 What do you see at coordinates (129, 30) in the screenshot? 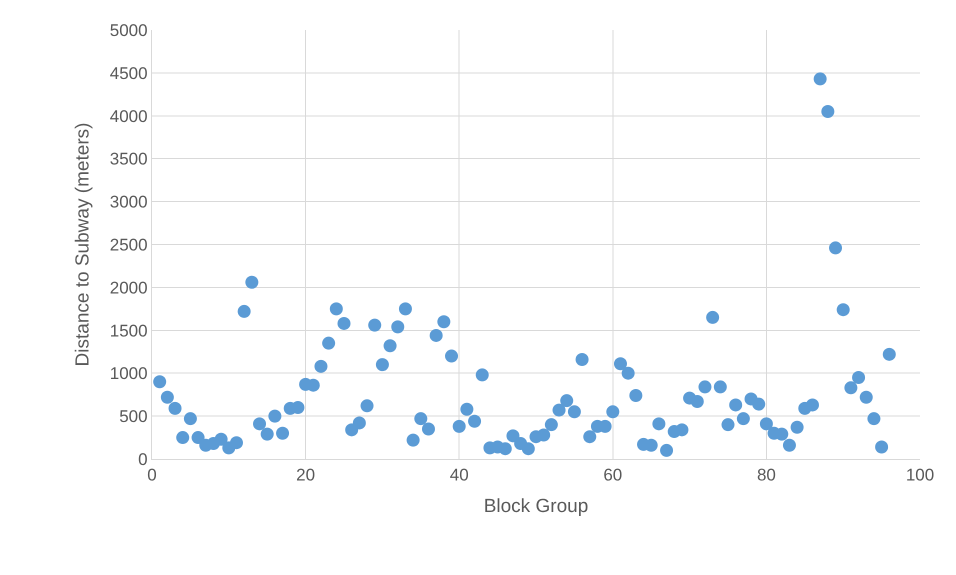
I see `y-tick-label: 5000` at bounding box center [129, 30].